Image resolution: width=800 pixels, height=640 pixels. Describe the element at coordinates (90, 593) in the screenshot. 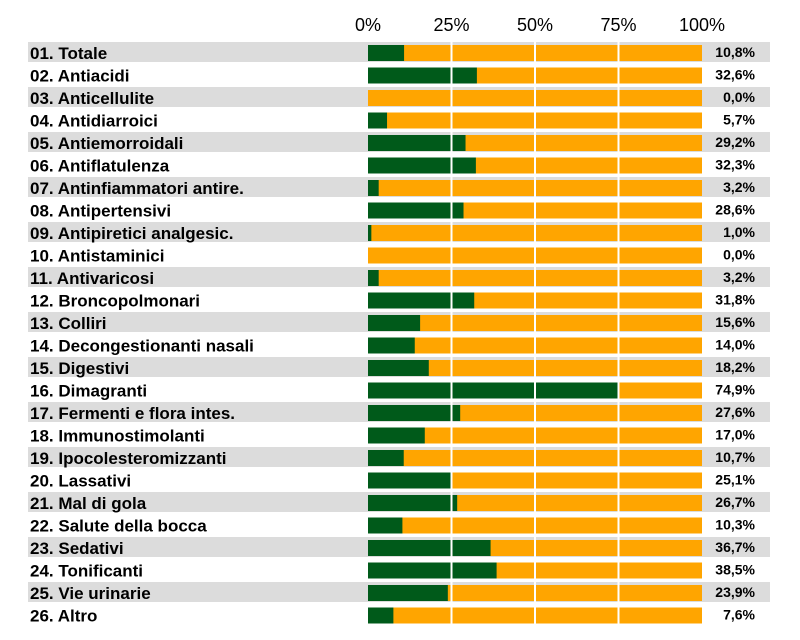

I see `category-label: 25. Vie urinarie` at that location.